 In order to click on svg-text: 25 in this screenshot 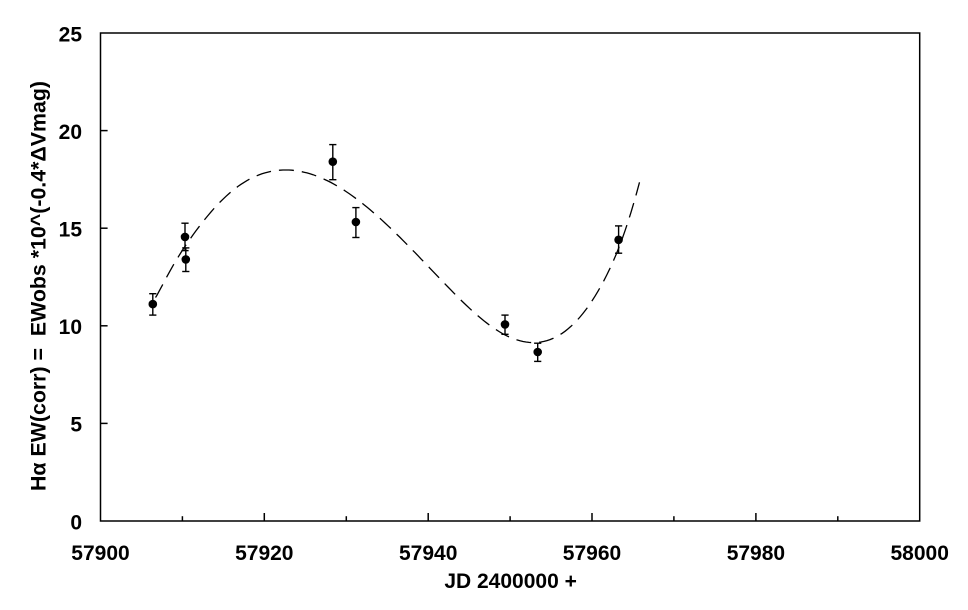, I will do `click(71, 34)`.